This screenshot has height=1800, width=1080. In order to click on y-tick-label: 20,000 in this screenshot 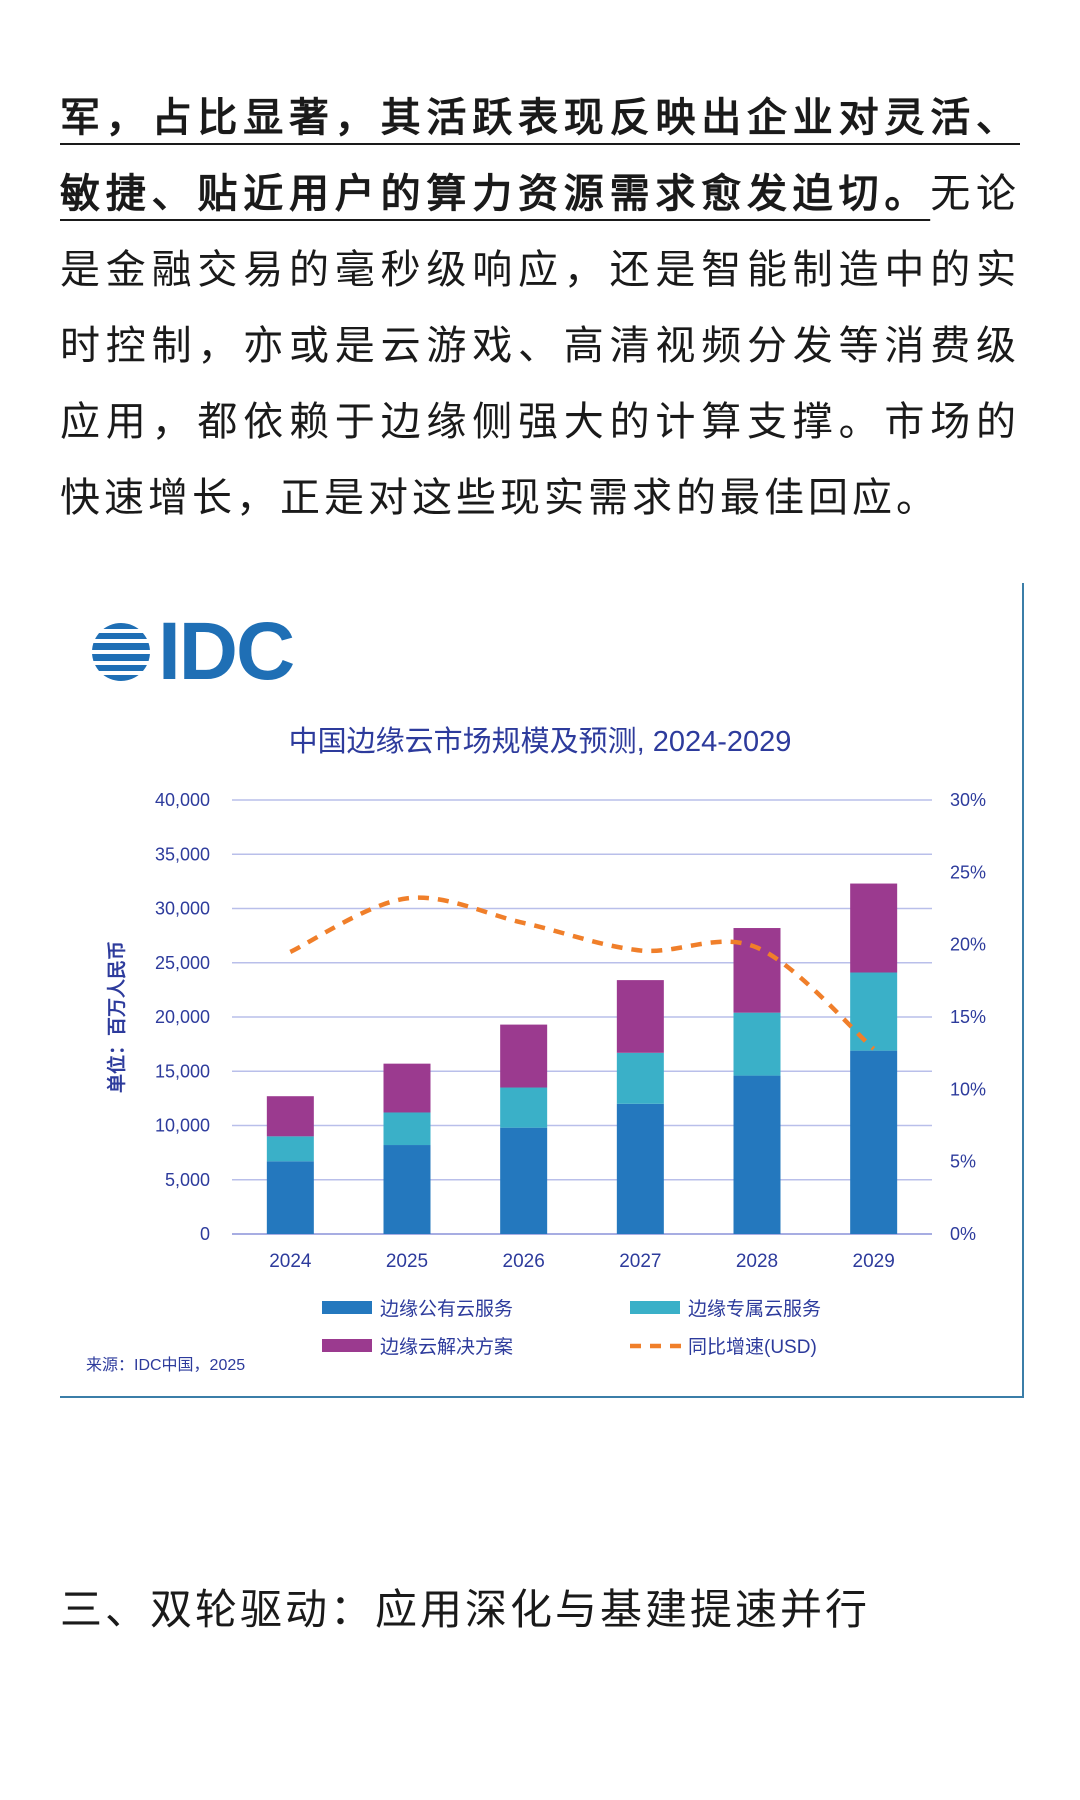, I will do `click(182, 1017)`.